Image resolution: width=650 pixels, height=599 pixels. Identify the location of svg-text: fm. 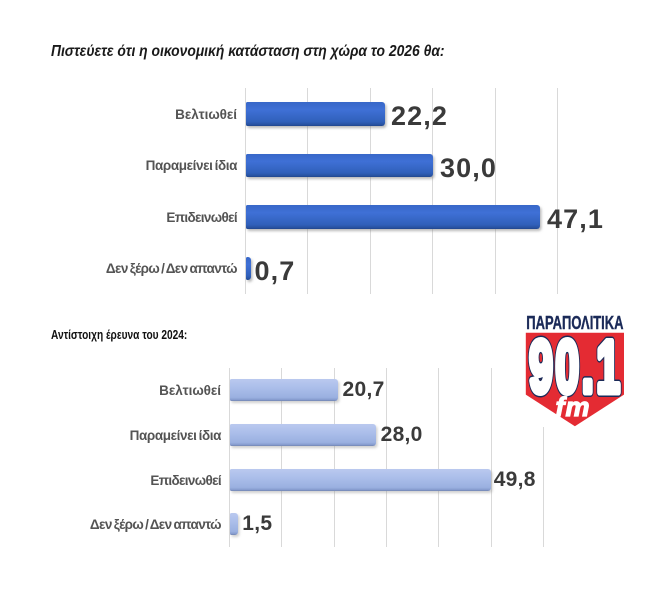
(573, 407).